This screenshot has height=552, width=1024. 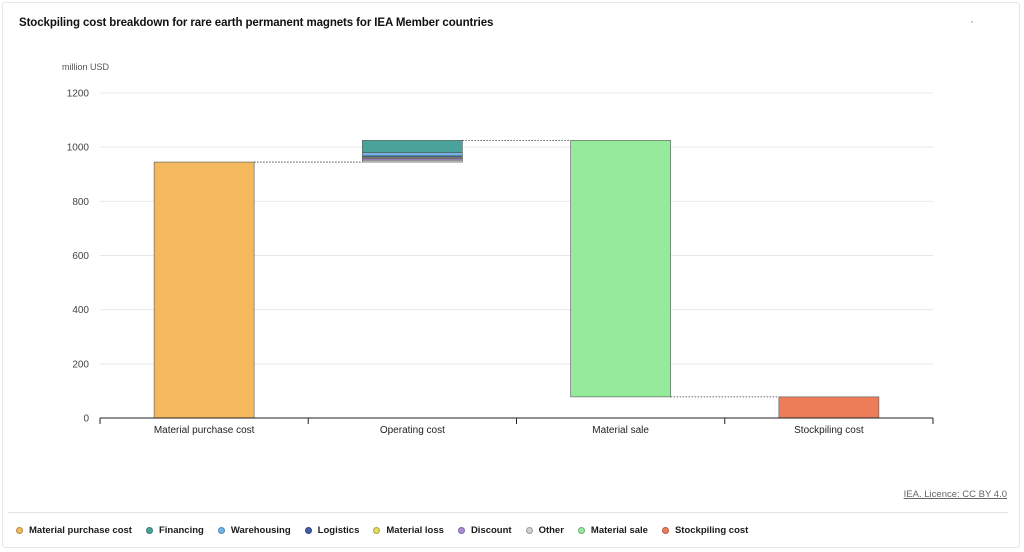 I want to click on bar-stockpiling-cost, so click(x=829, y=407).